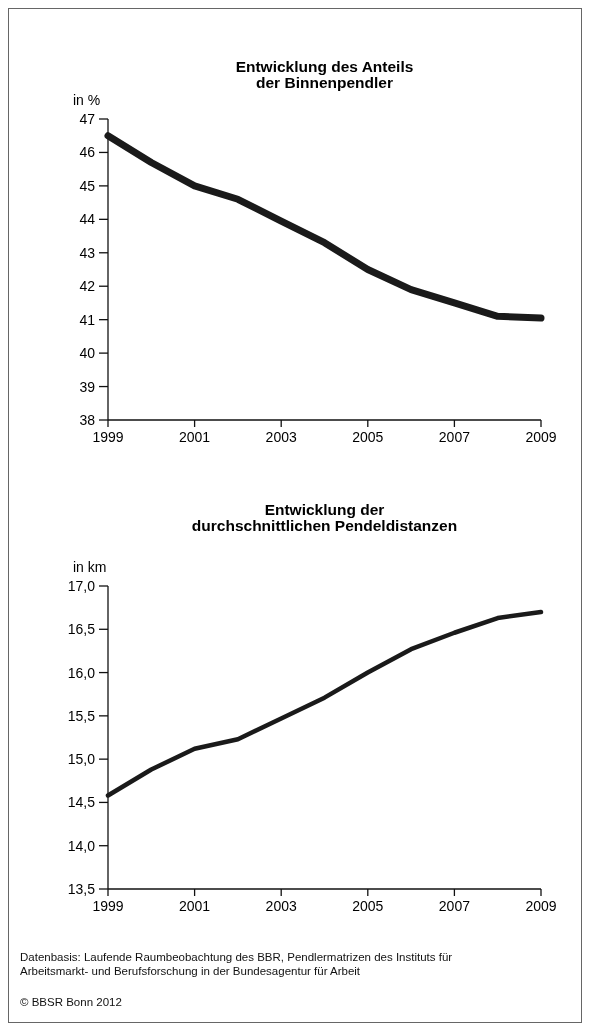 This screenshot has width=590, height=1031. Describe the element at coordinates (87, 252) in the screenshot. I see `y-tick-label: 43` at that location.